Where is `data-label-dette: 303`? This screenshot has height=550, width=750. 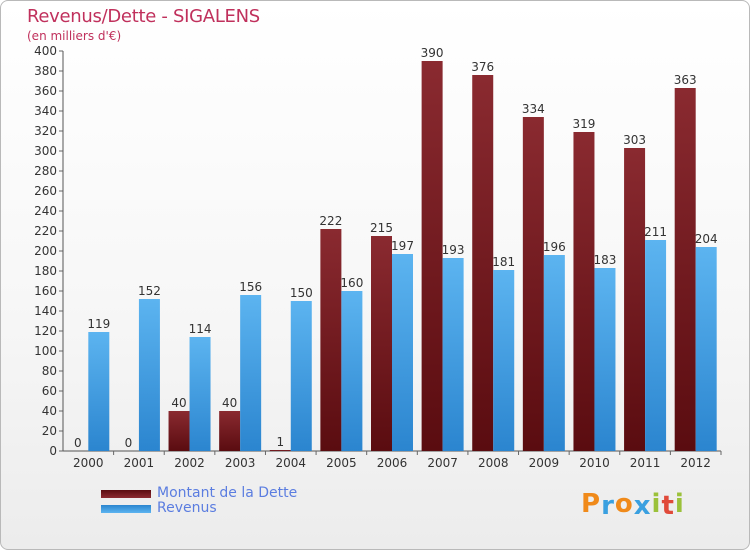
data-label-dette: 303 is located at coordinates (634, 140).